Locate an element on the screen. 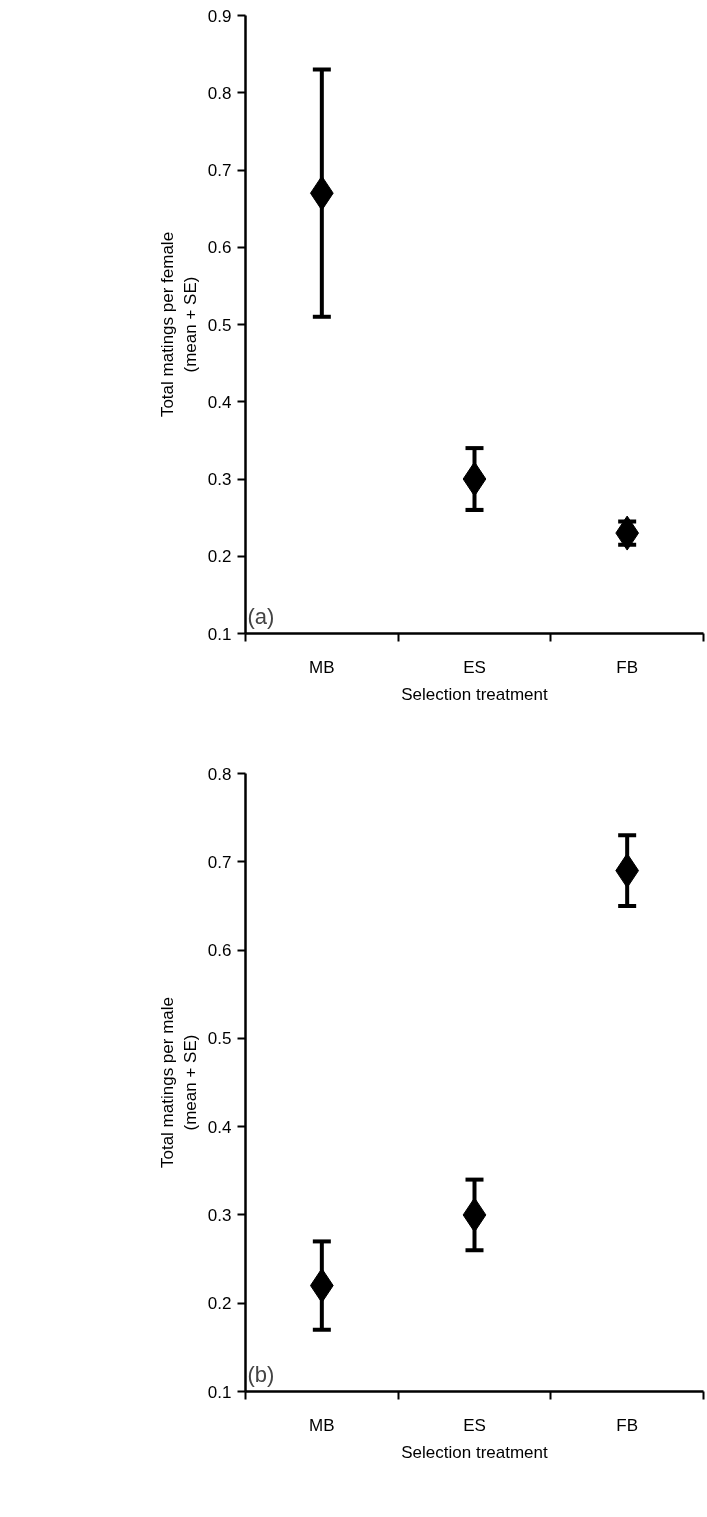  annotation: (a) is located at coordinates (261, 616).